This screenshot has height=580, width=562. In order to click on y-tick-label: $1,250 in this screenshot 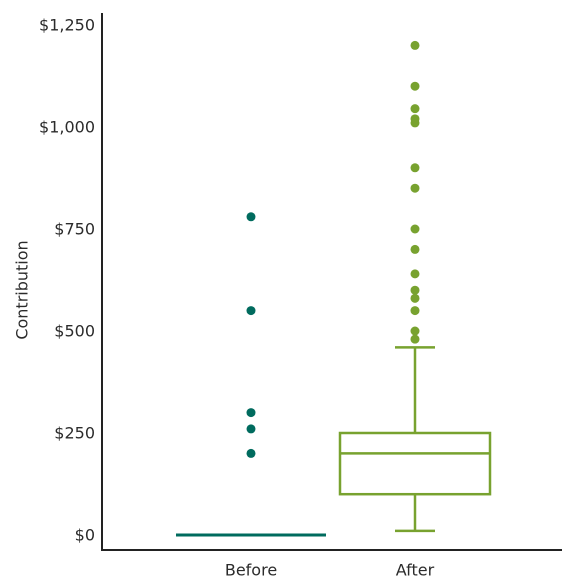, I will do `click(67, 25)`.